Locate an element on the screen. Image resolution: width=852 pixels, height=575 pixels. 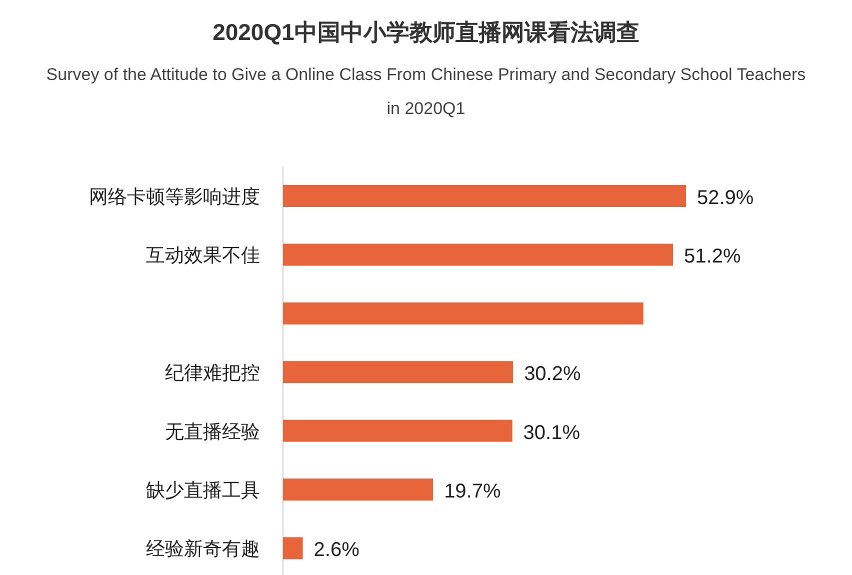
data-label: 30.2% is located at coordinates (552, 374).